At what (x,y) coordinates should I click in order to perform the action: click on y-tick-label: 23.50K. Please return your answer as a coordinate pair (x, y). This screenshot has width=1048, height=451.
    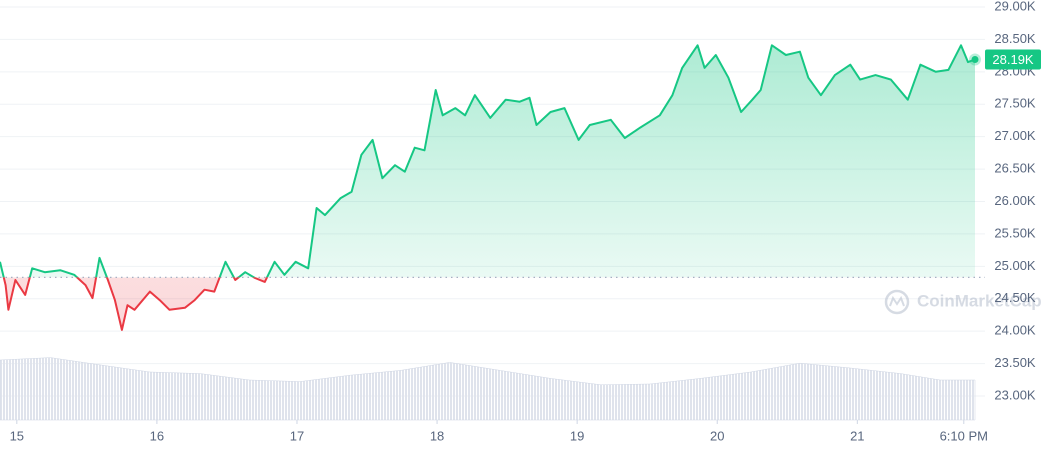
    Looking at the image, I should click on (1015, 362).